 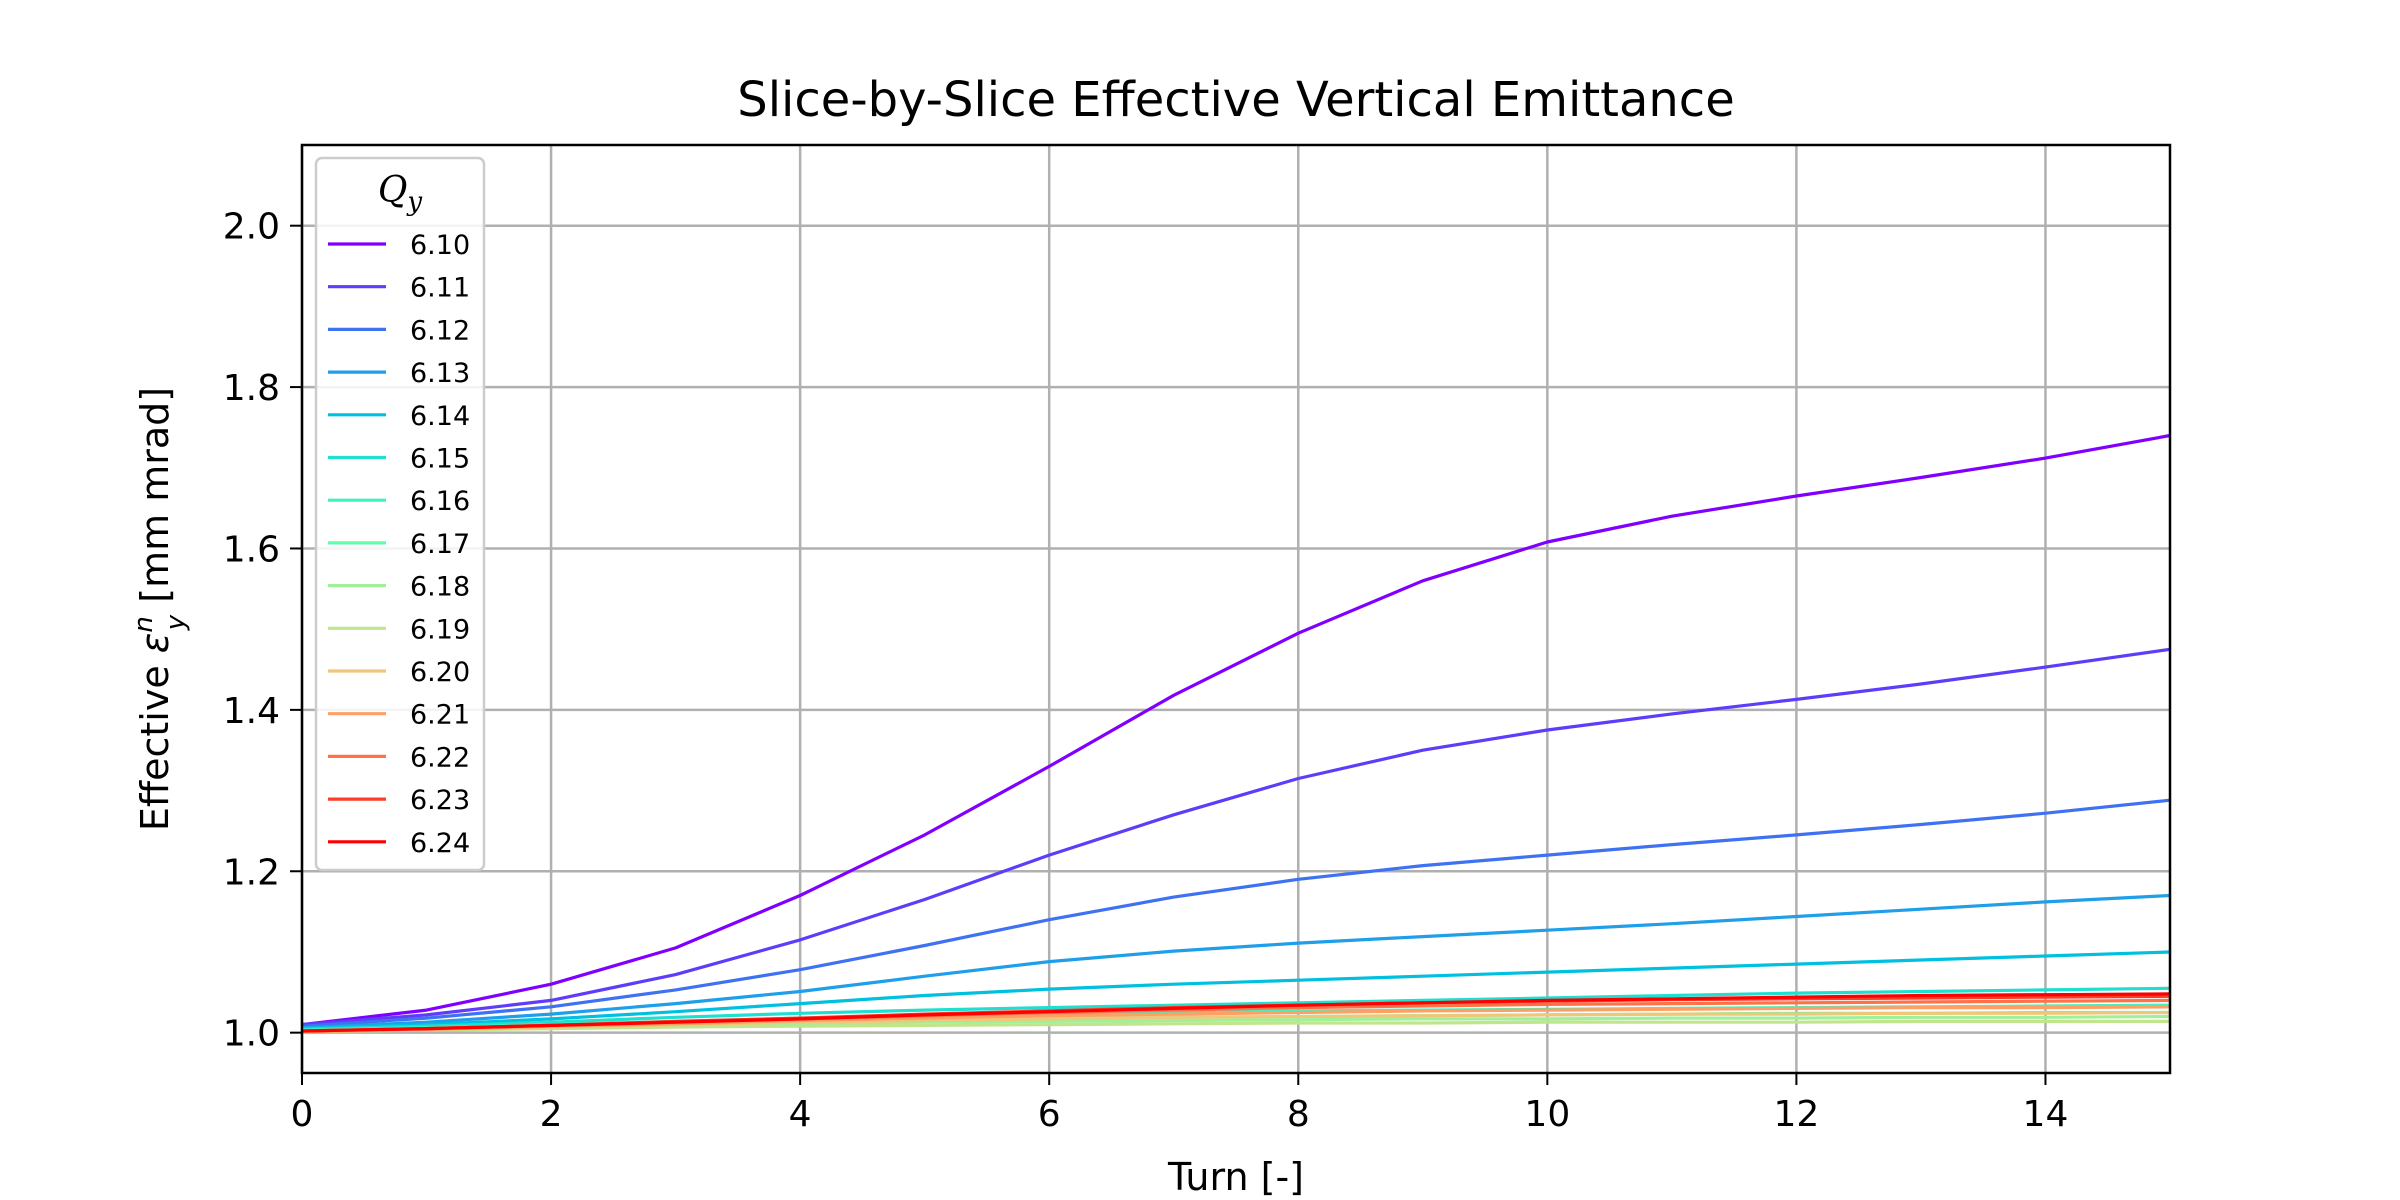 I want to click on legend-label: 6.12, so click(x=440, y=330).